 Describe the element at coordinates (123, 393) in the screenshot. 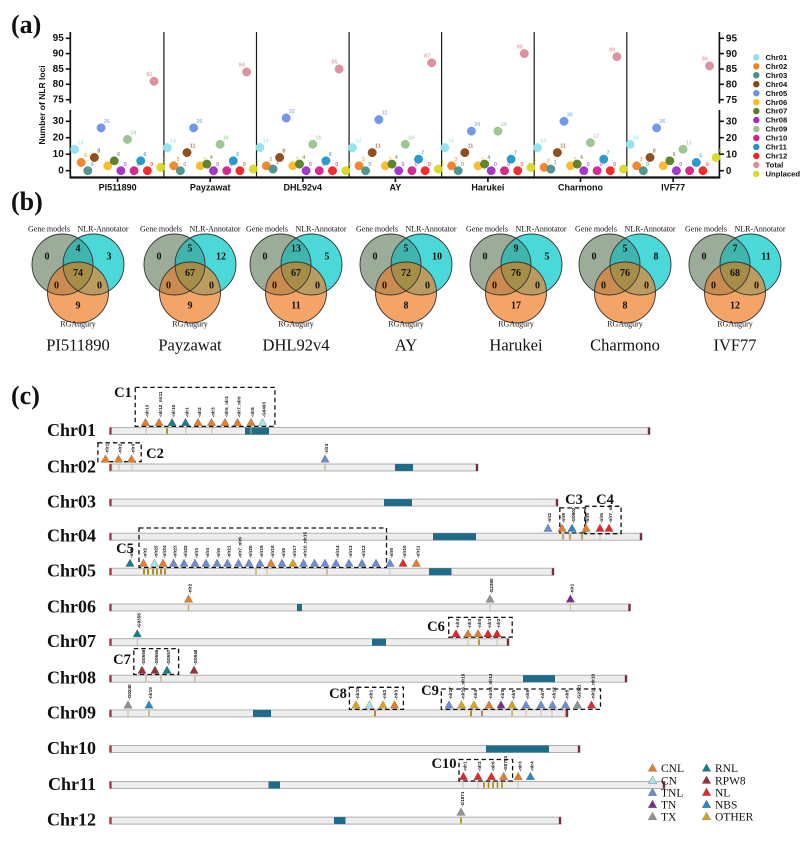

I see `svg-text: C1` at that location.